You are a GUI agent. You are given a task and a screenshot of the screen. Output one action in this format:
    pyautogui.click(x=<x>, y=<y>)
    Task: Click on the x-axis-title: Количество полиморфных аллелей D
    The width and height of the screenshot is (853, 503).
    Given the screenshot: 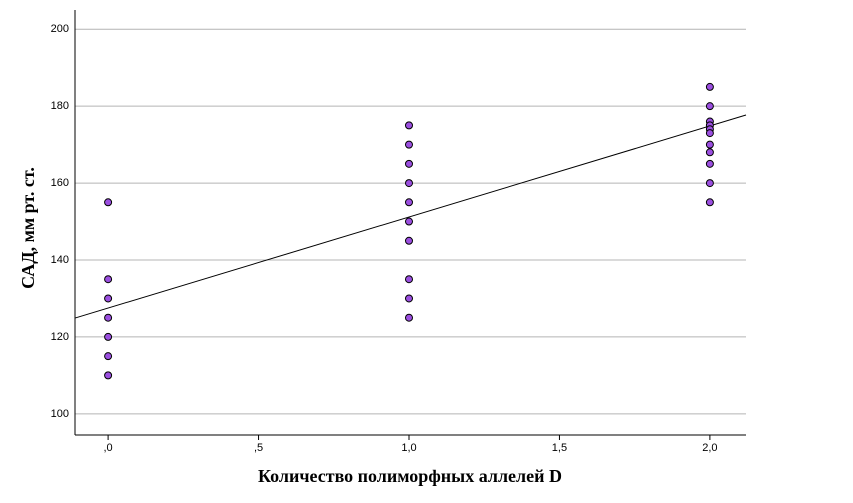 What is the action you would take?
    pyautogui.click(x=410, y=476)
    